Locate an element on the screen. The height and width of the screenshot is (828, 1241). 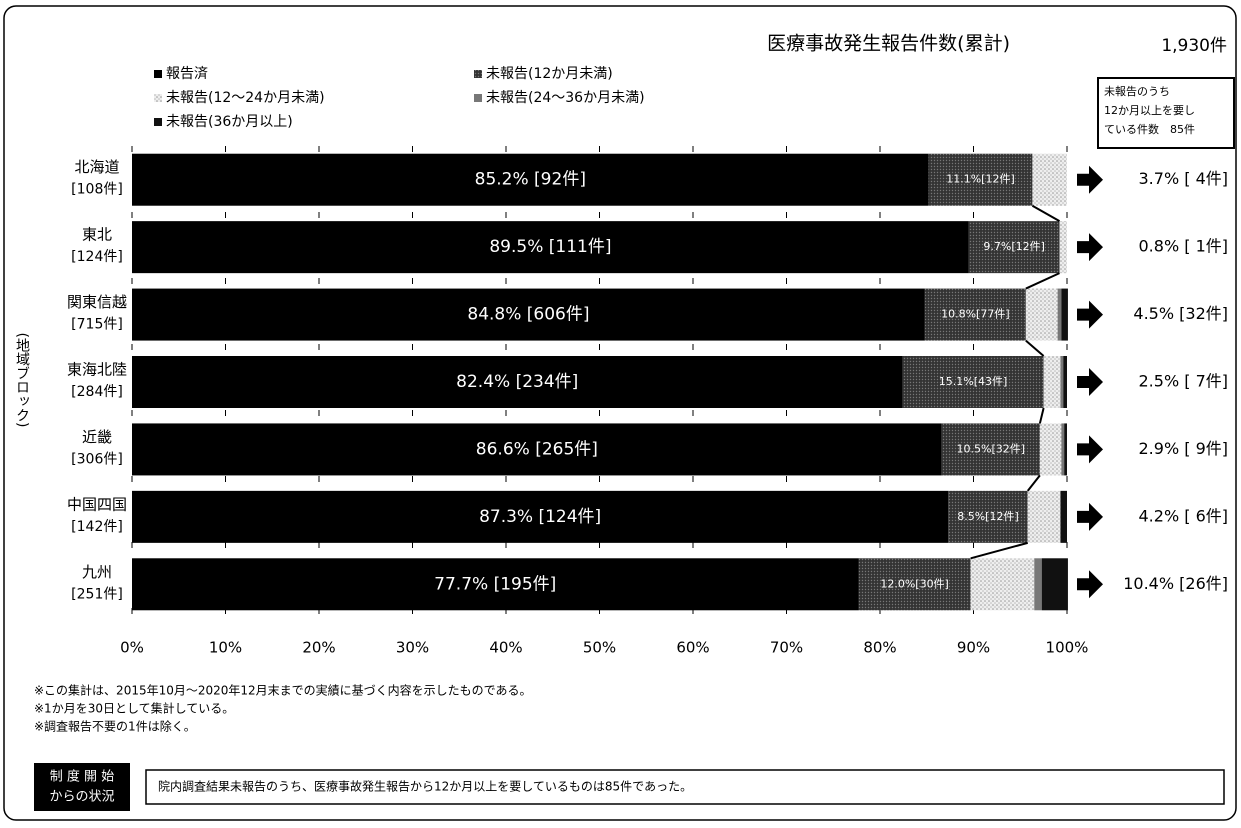
right-label: 3.7% [ 4件] is located at coordinates (1184, 178).